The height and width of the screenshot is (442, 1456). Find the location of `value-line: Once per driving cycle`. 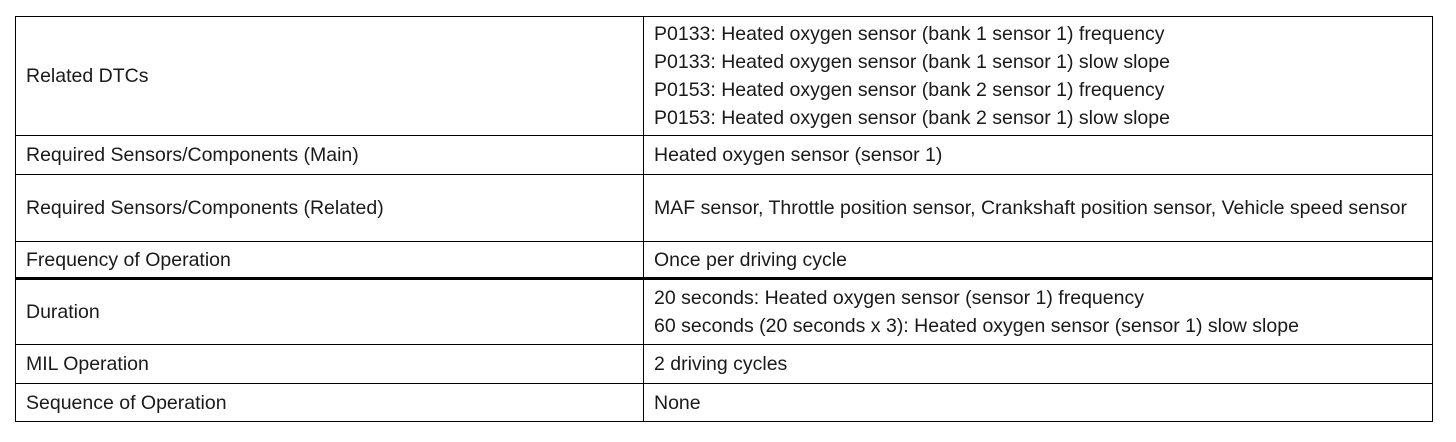

value-line: Once per driving cycle is located at coordinates (750, 259).